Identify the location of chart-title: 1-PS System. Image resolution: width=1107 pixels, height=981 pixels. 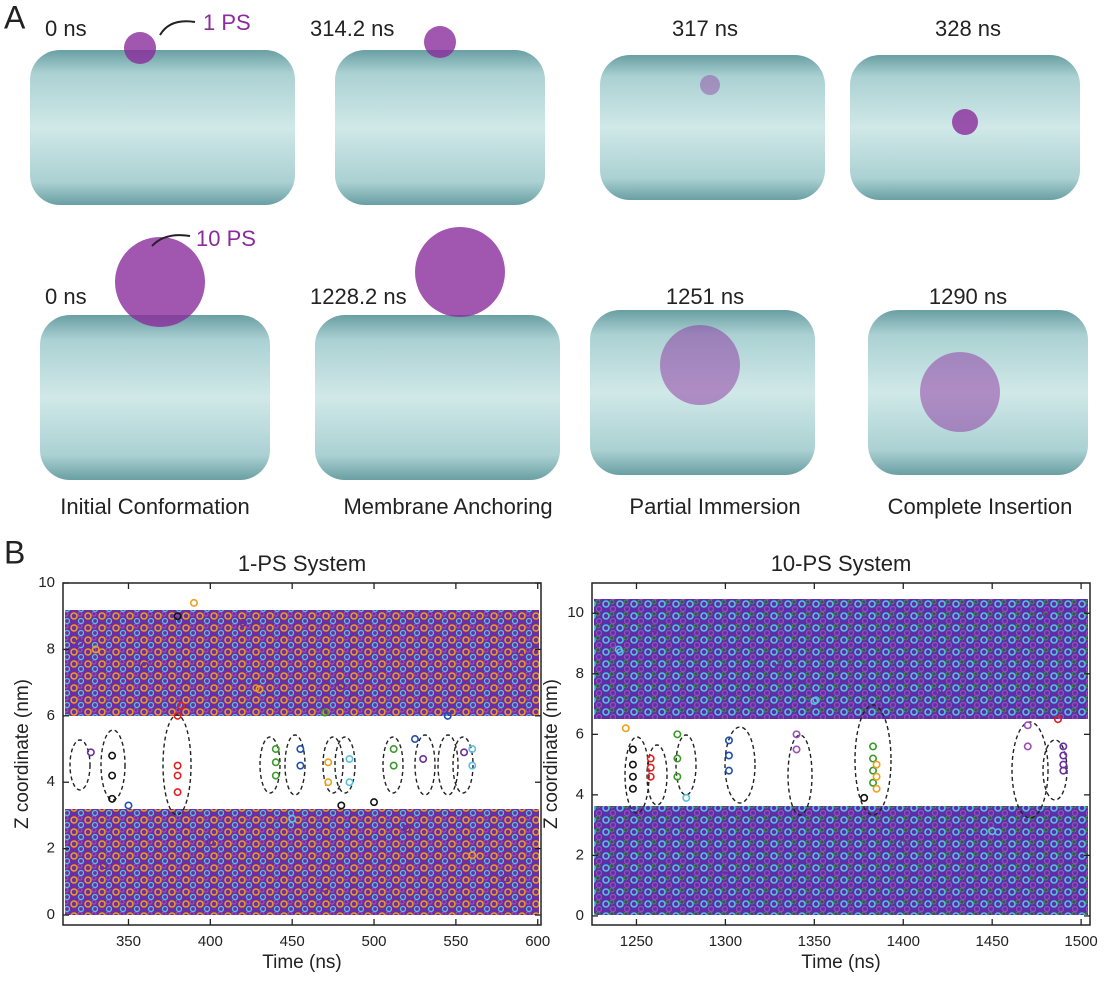
(302, 563).